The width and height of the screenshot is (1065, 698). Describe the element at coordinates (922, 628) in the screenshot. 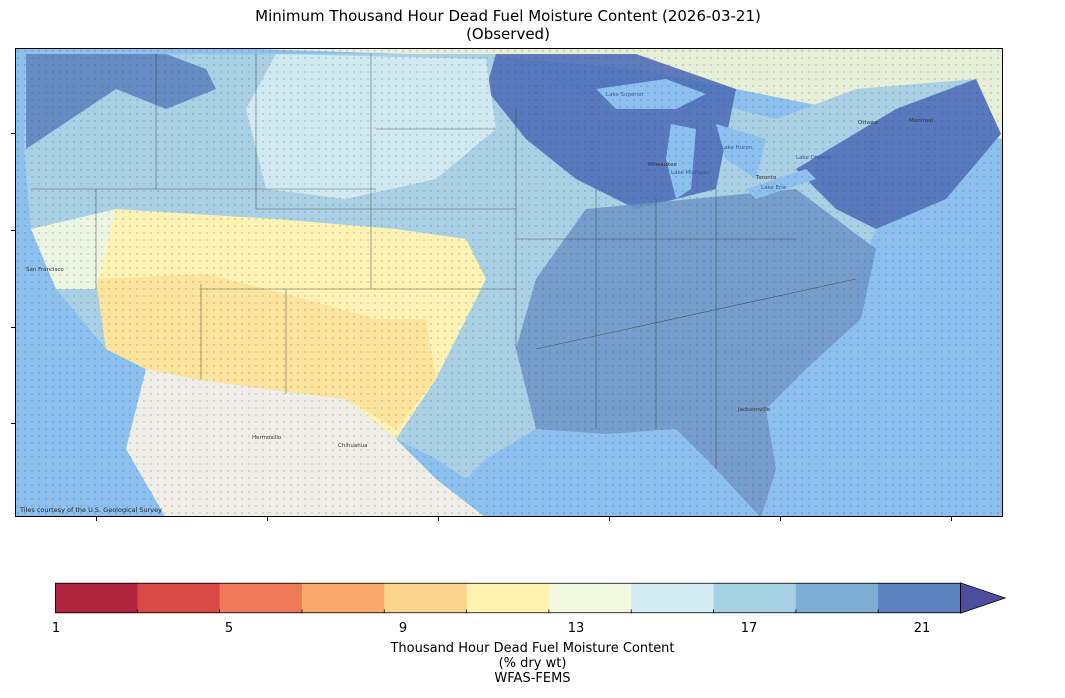

I see `colorbar-tick-label: 21` at that location.